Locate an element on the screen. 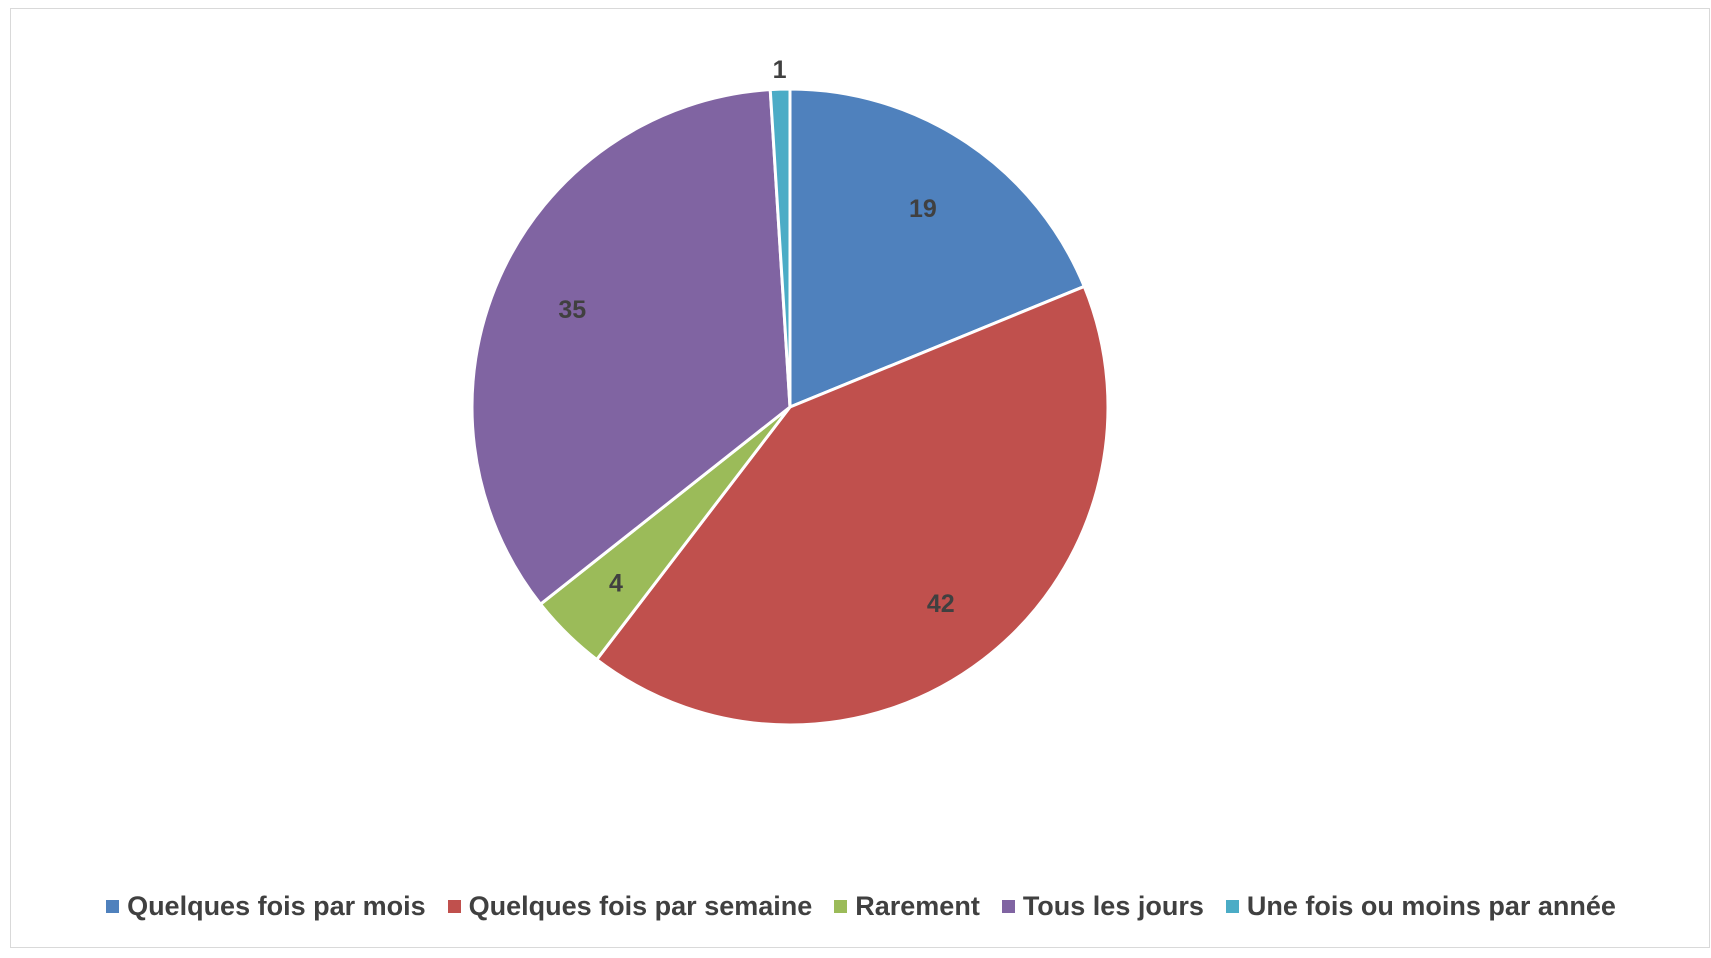 The height and width of the screenshot is (958, 1711). legend-item-quelques-fois-par-semaine: Quelques fois par semaine is located at coordinates (630, 906).